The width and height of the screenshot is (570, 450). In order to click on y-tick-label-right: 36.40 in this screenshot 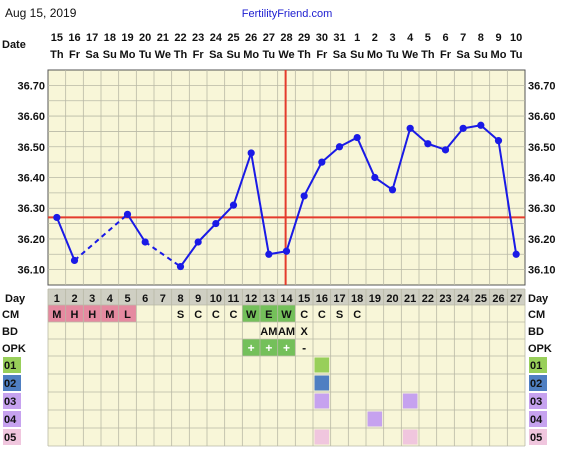, I will do `click(542, 179)`.